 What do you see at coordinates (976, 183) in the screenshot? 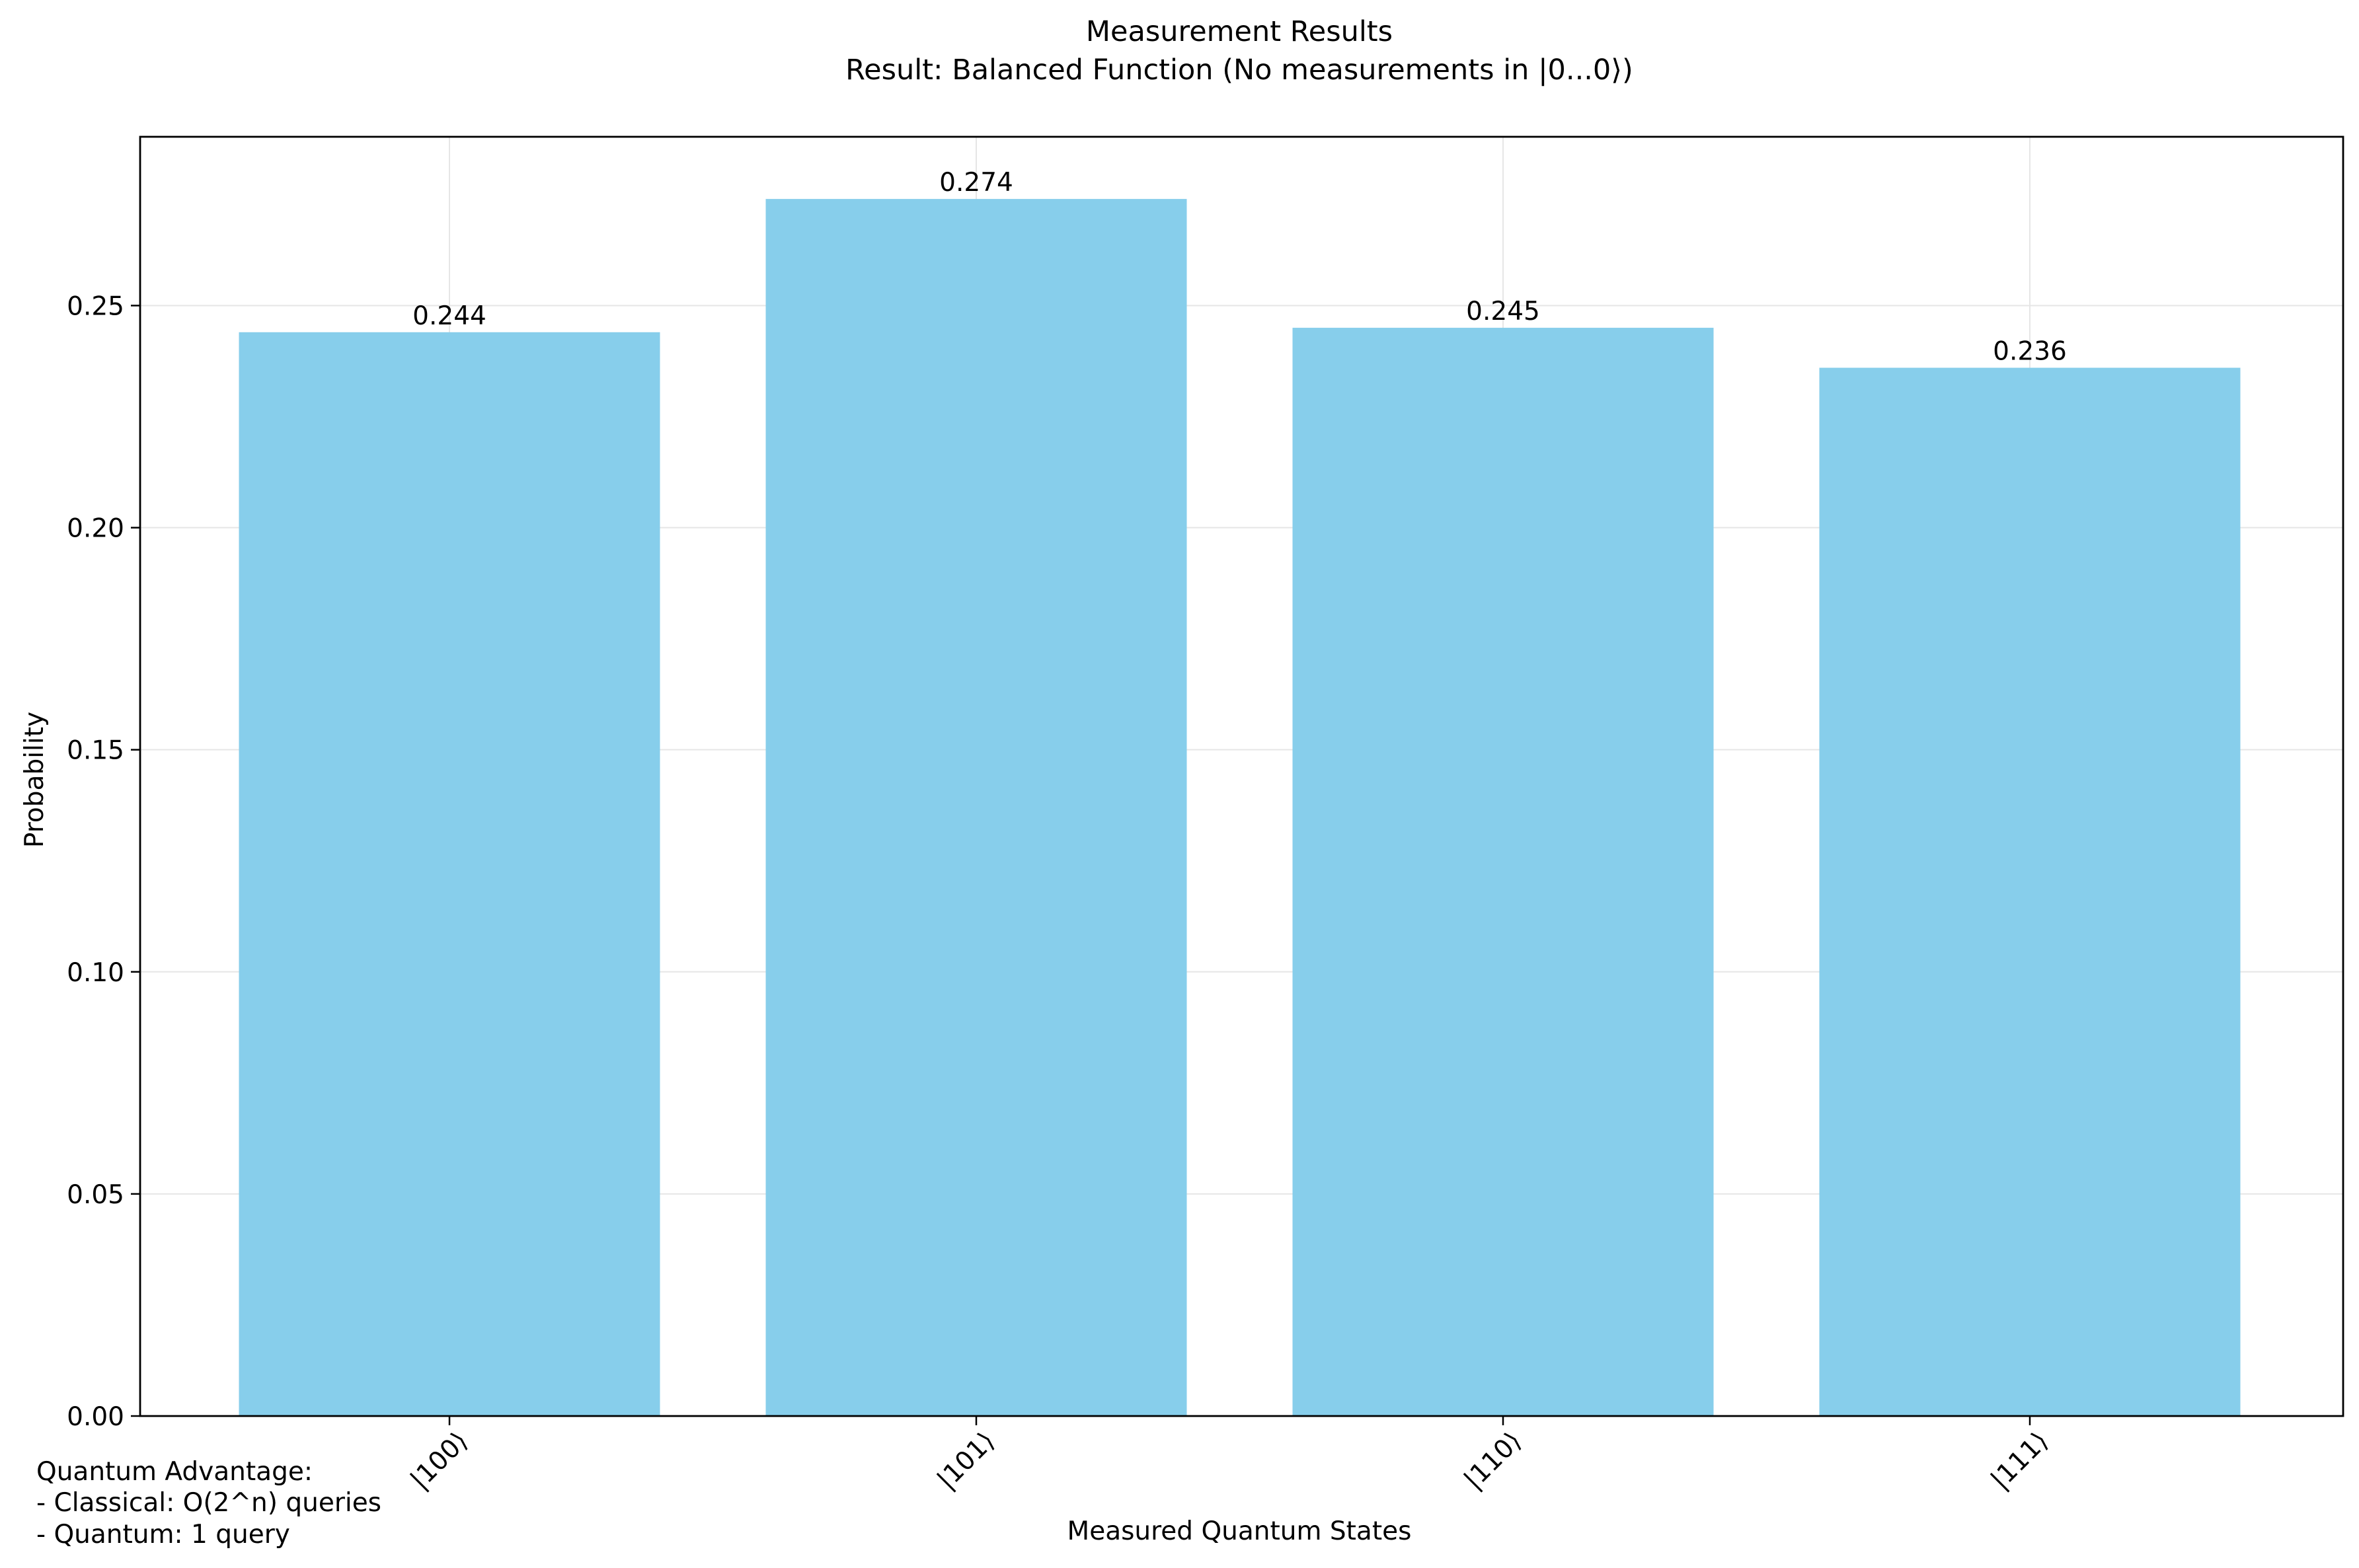
I see `bar-value-label: 0.274` at bounding box center [976, 183].